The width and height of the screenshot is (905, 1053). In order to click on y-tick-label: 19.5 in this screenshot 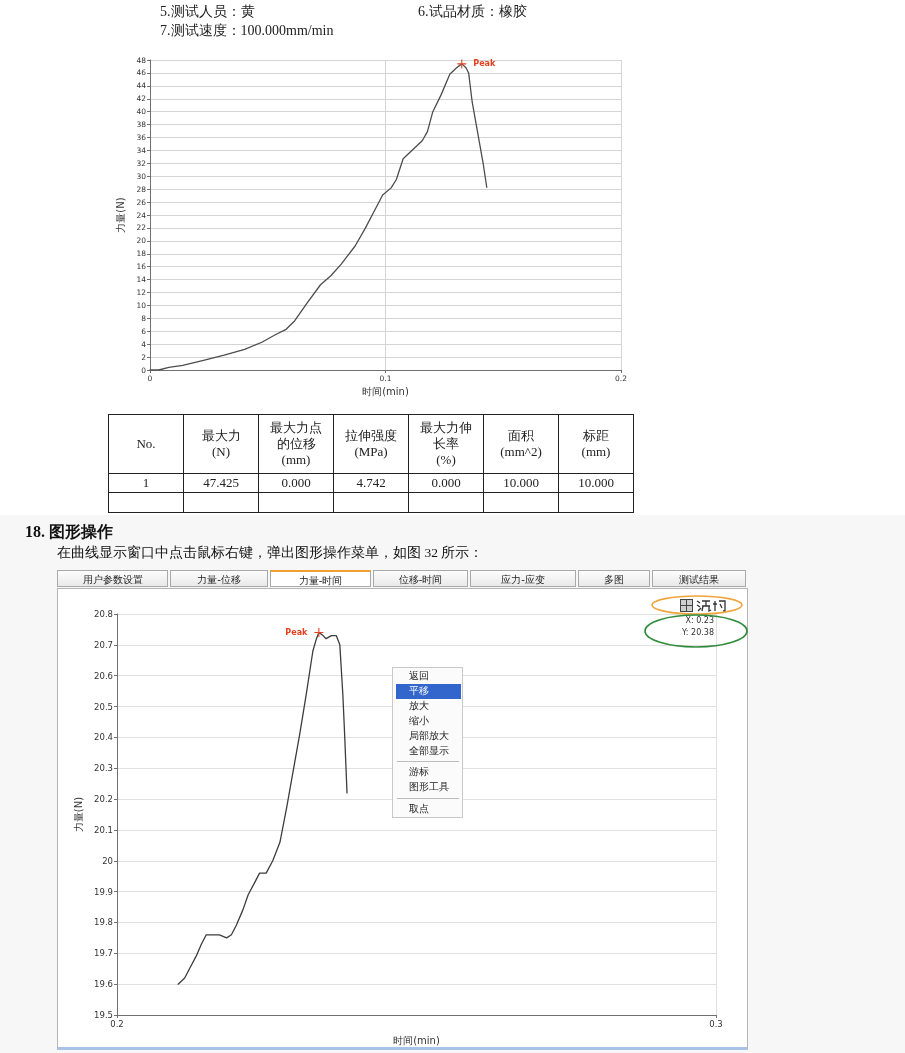, I will do `click(103, 1015)`.